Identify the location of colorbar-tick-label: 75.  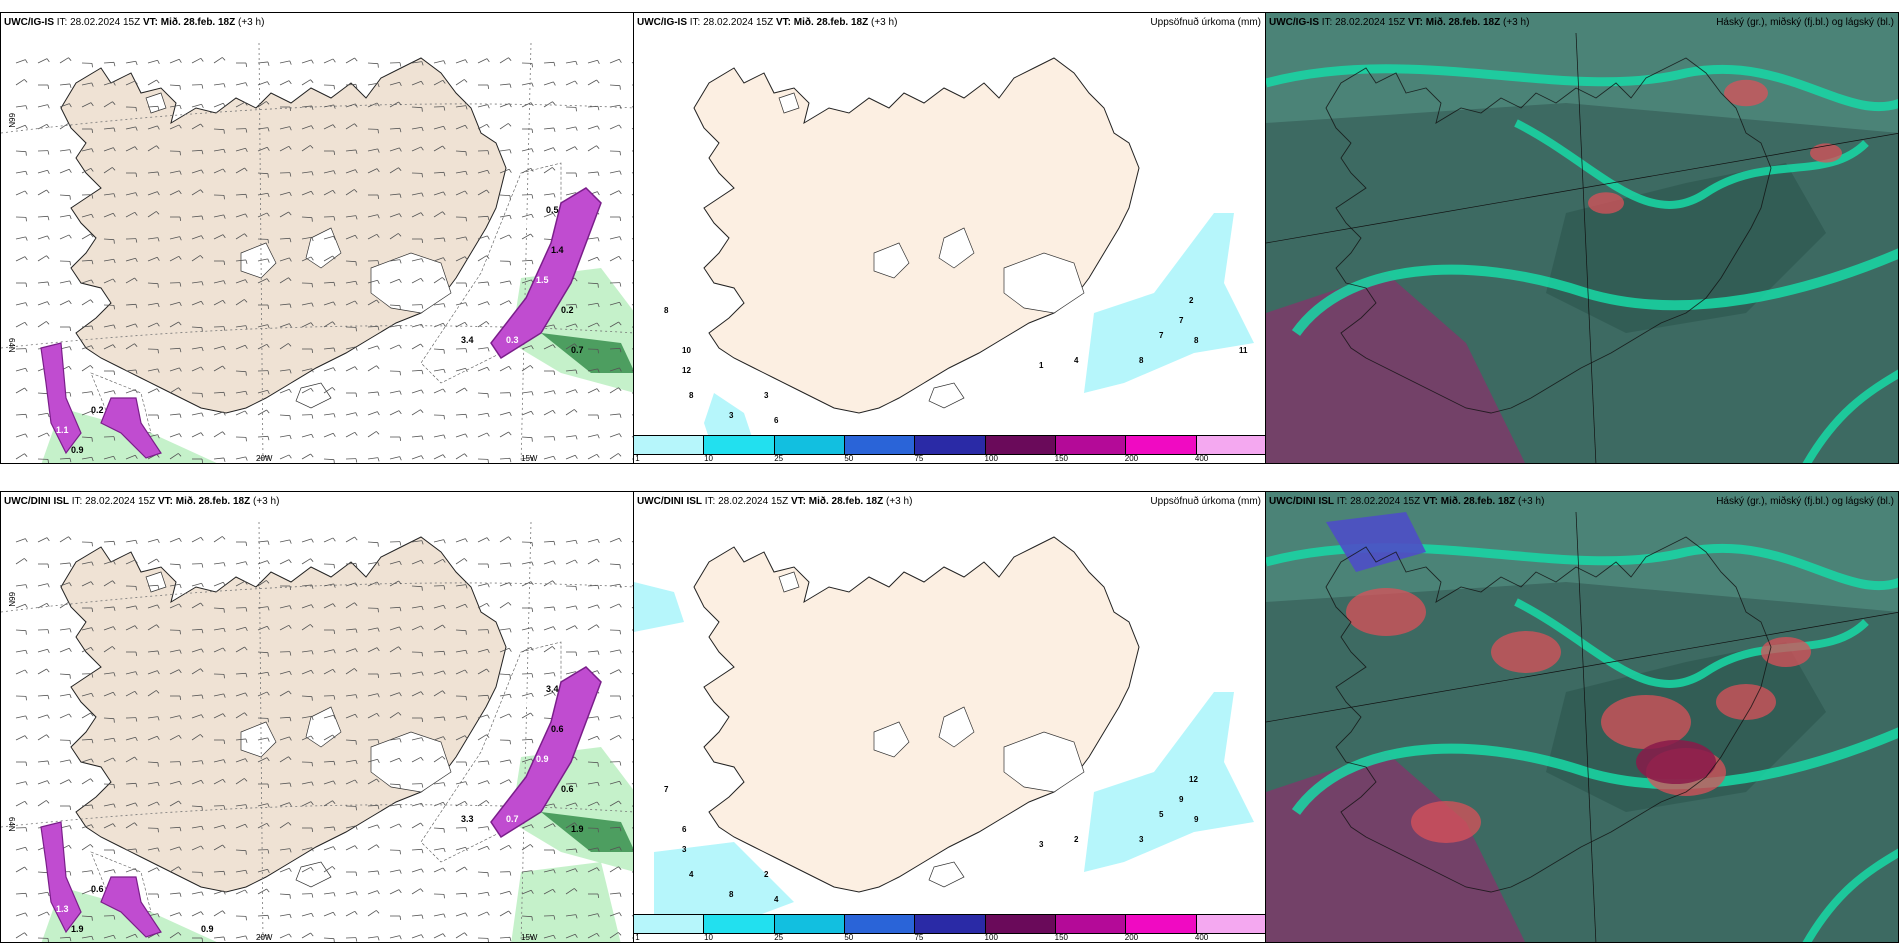
(919, 937).